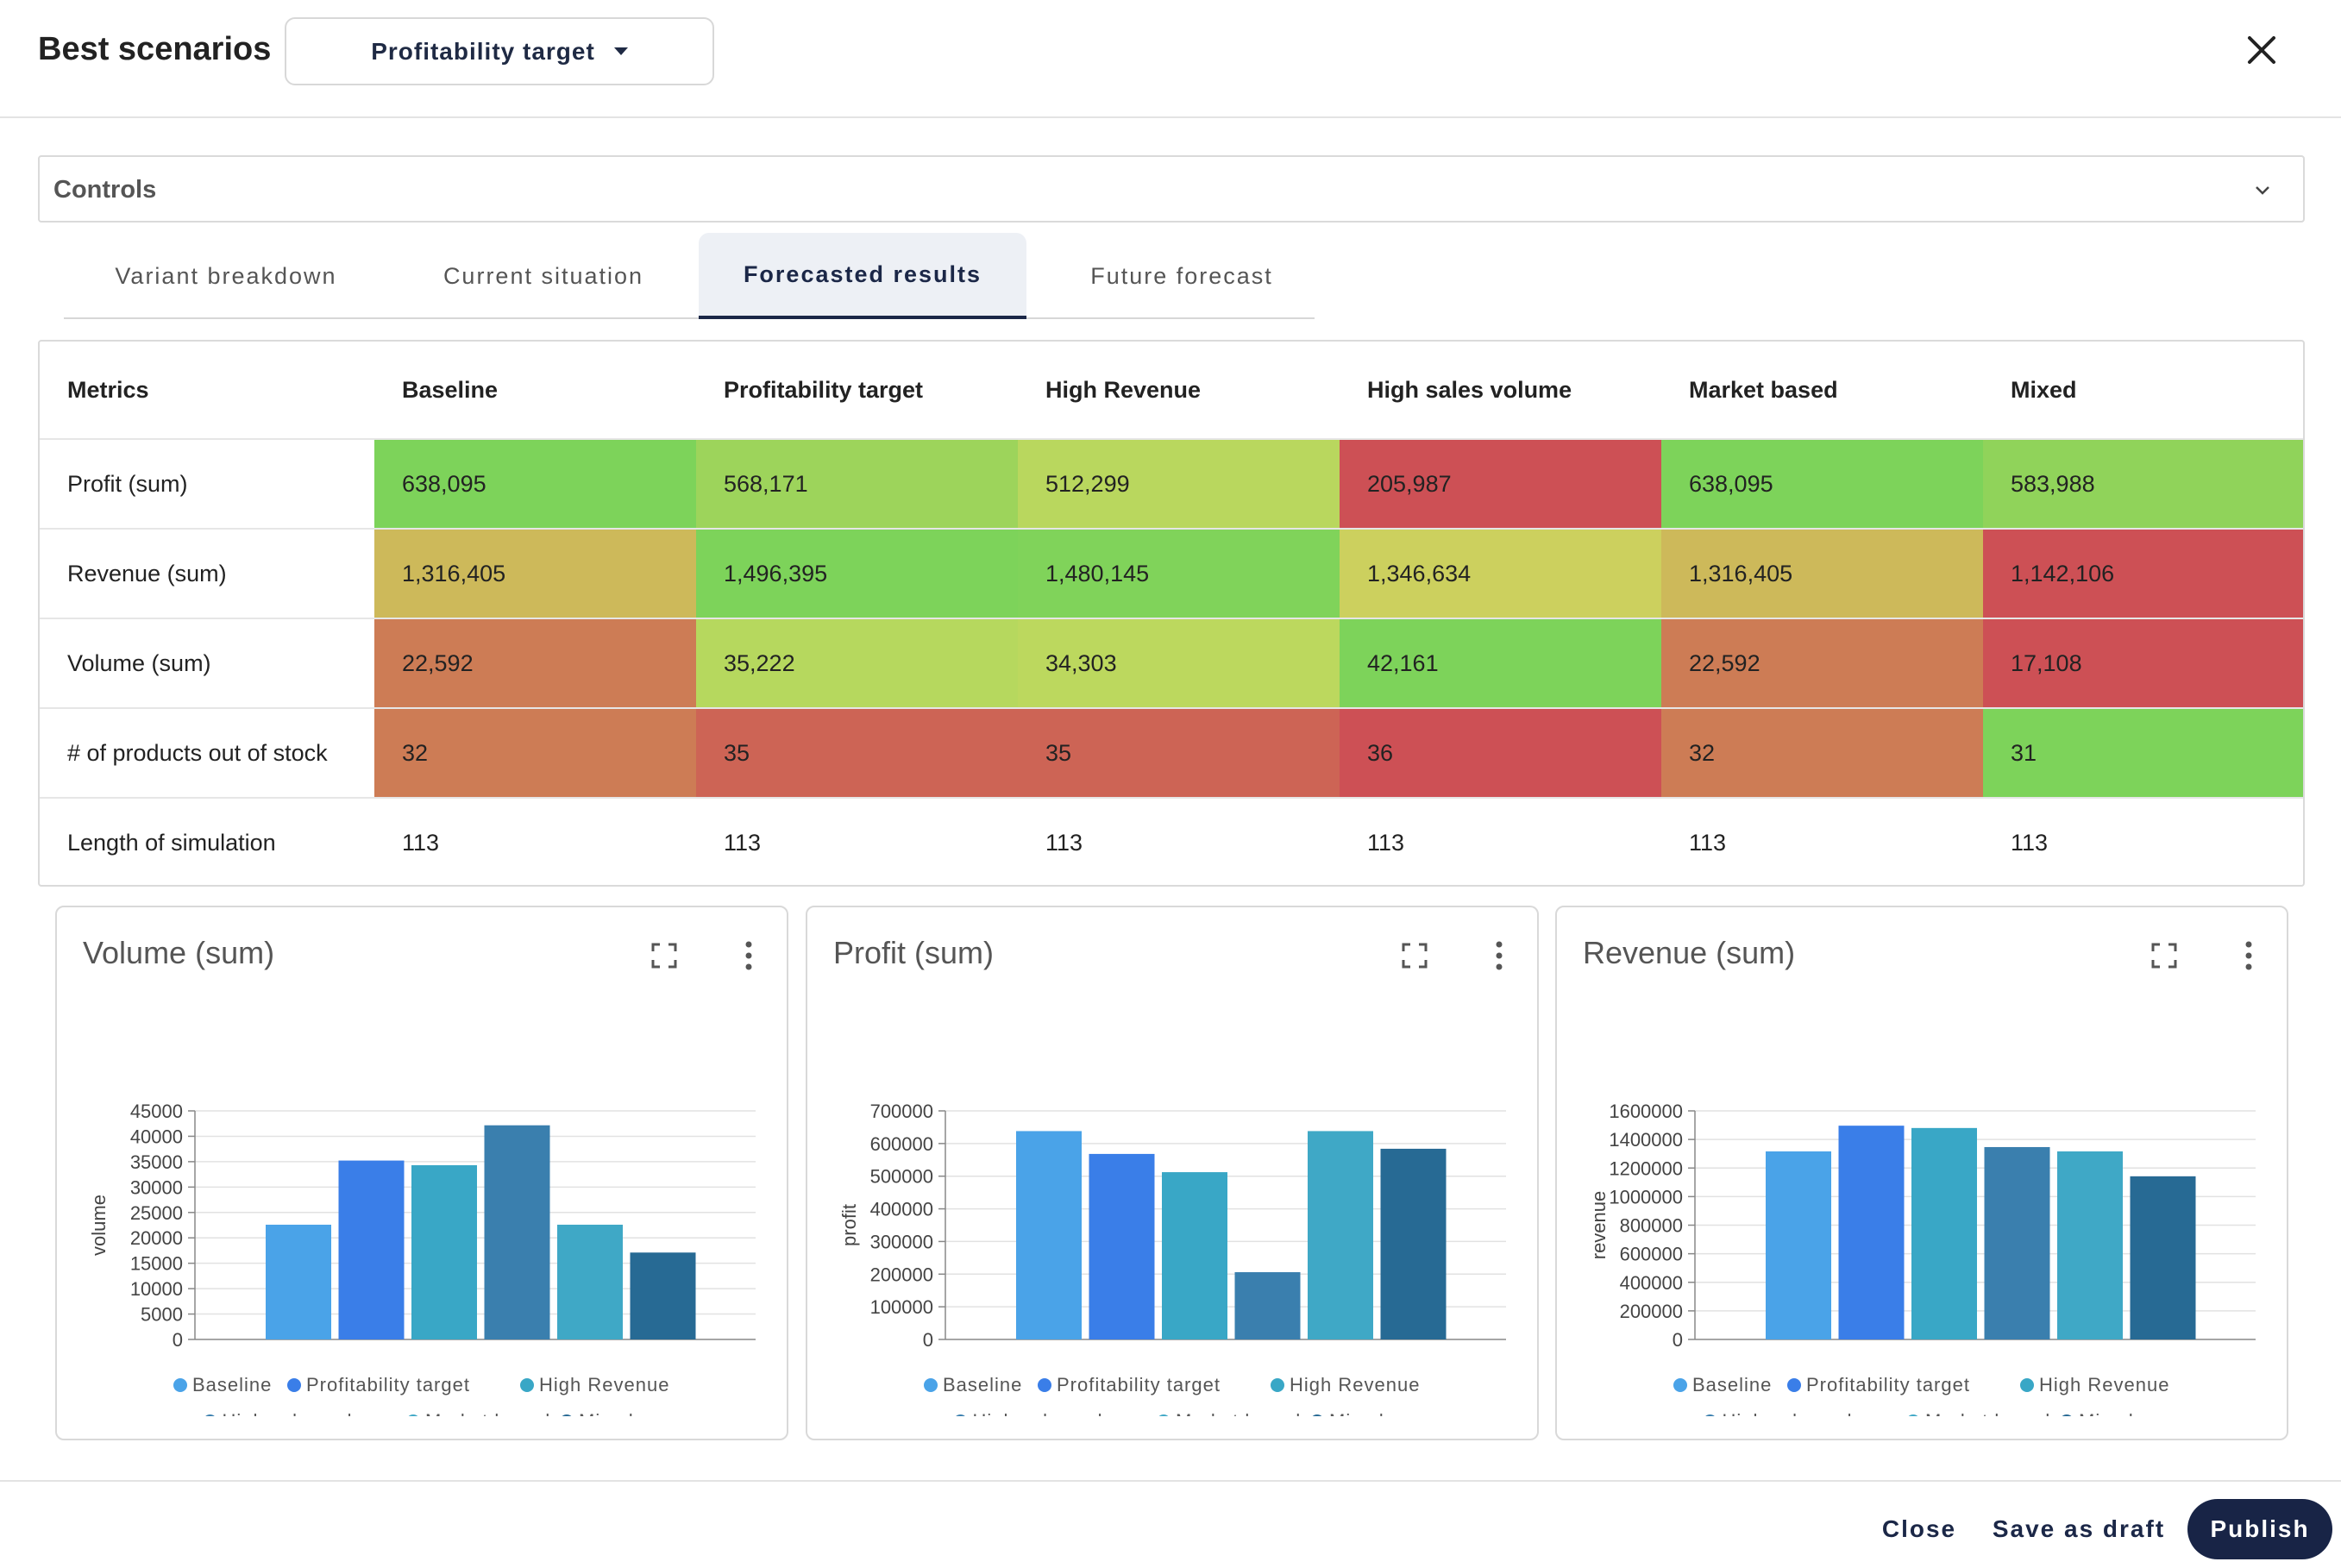 This screenshot has height=1568, width=2341. Describe the element at coordinates (1651, 1283) in the screenshot. I see `y-tick-label: 400000` at that location.